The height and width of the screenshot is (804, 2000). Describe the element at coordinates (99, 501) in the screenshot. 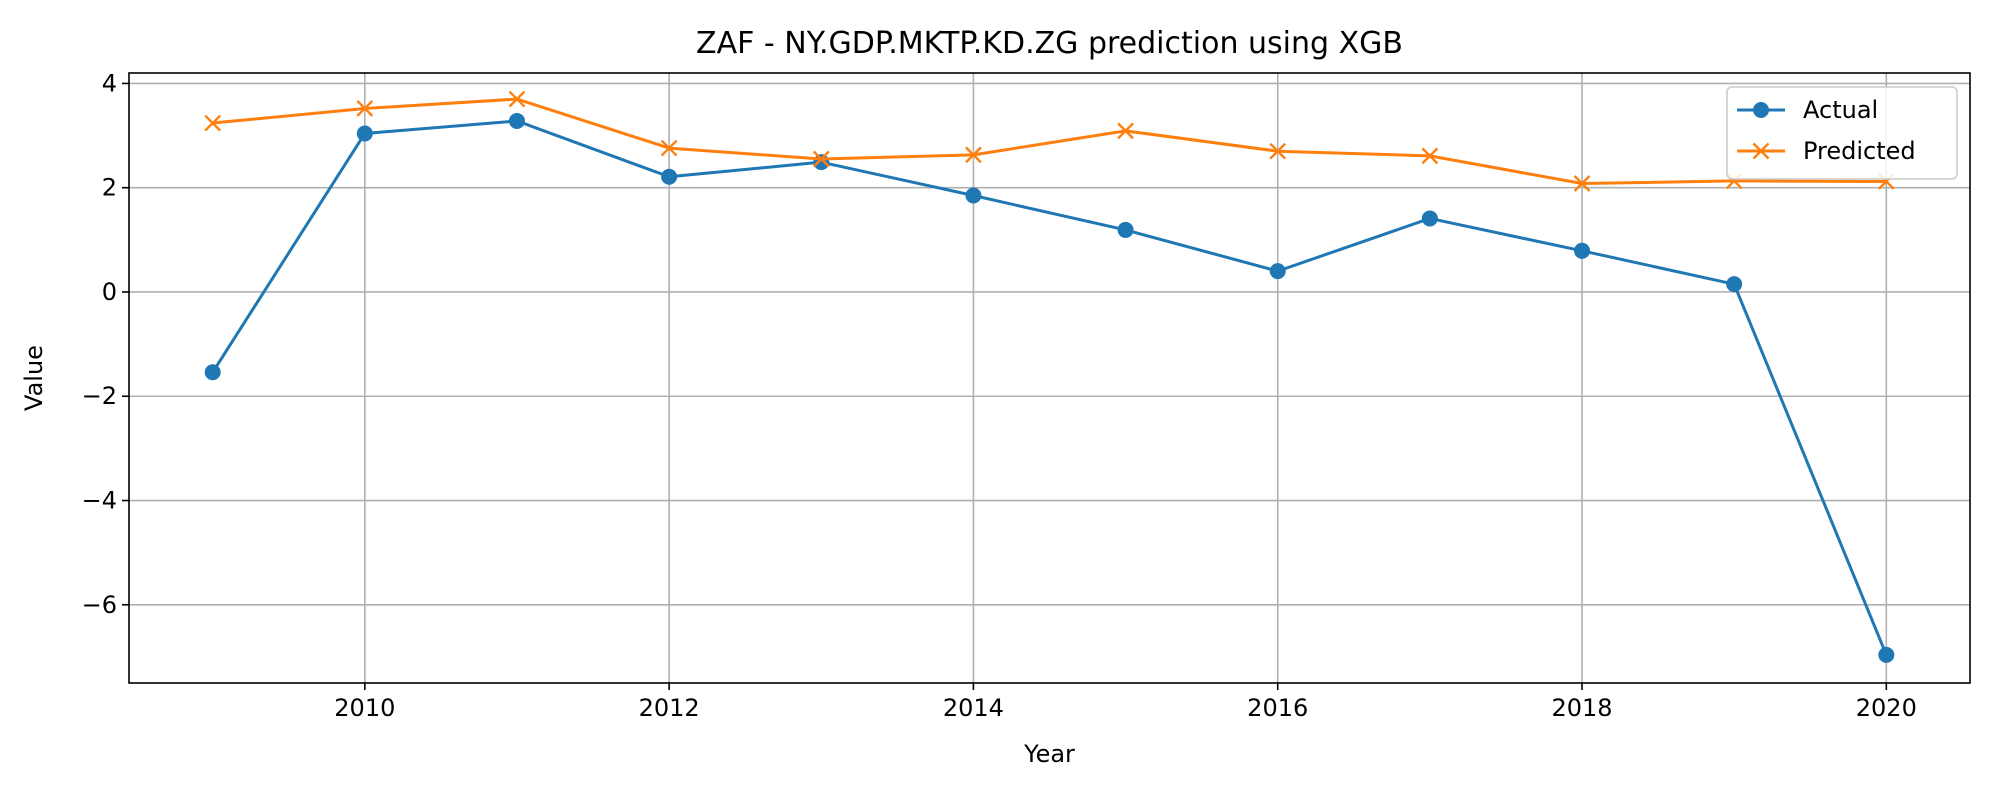

I see `y-tick-label: −4` at that location.